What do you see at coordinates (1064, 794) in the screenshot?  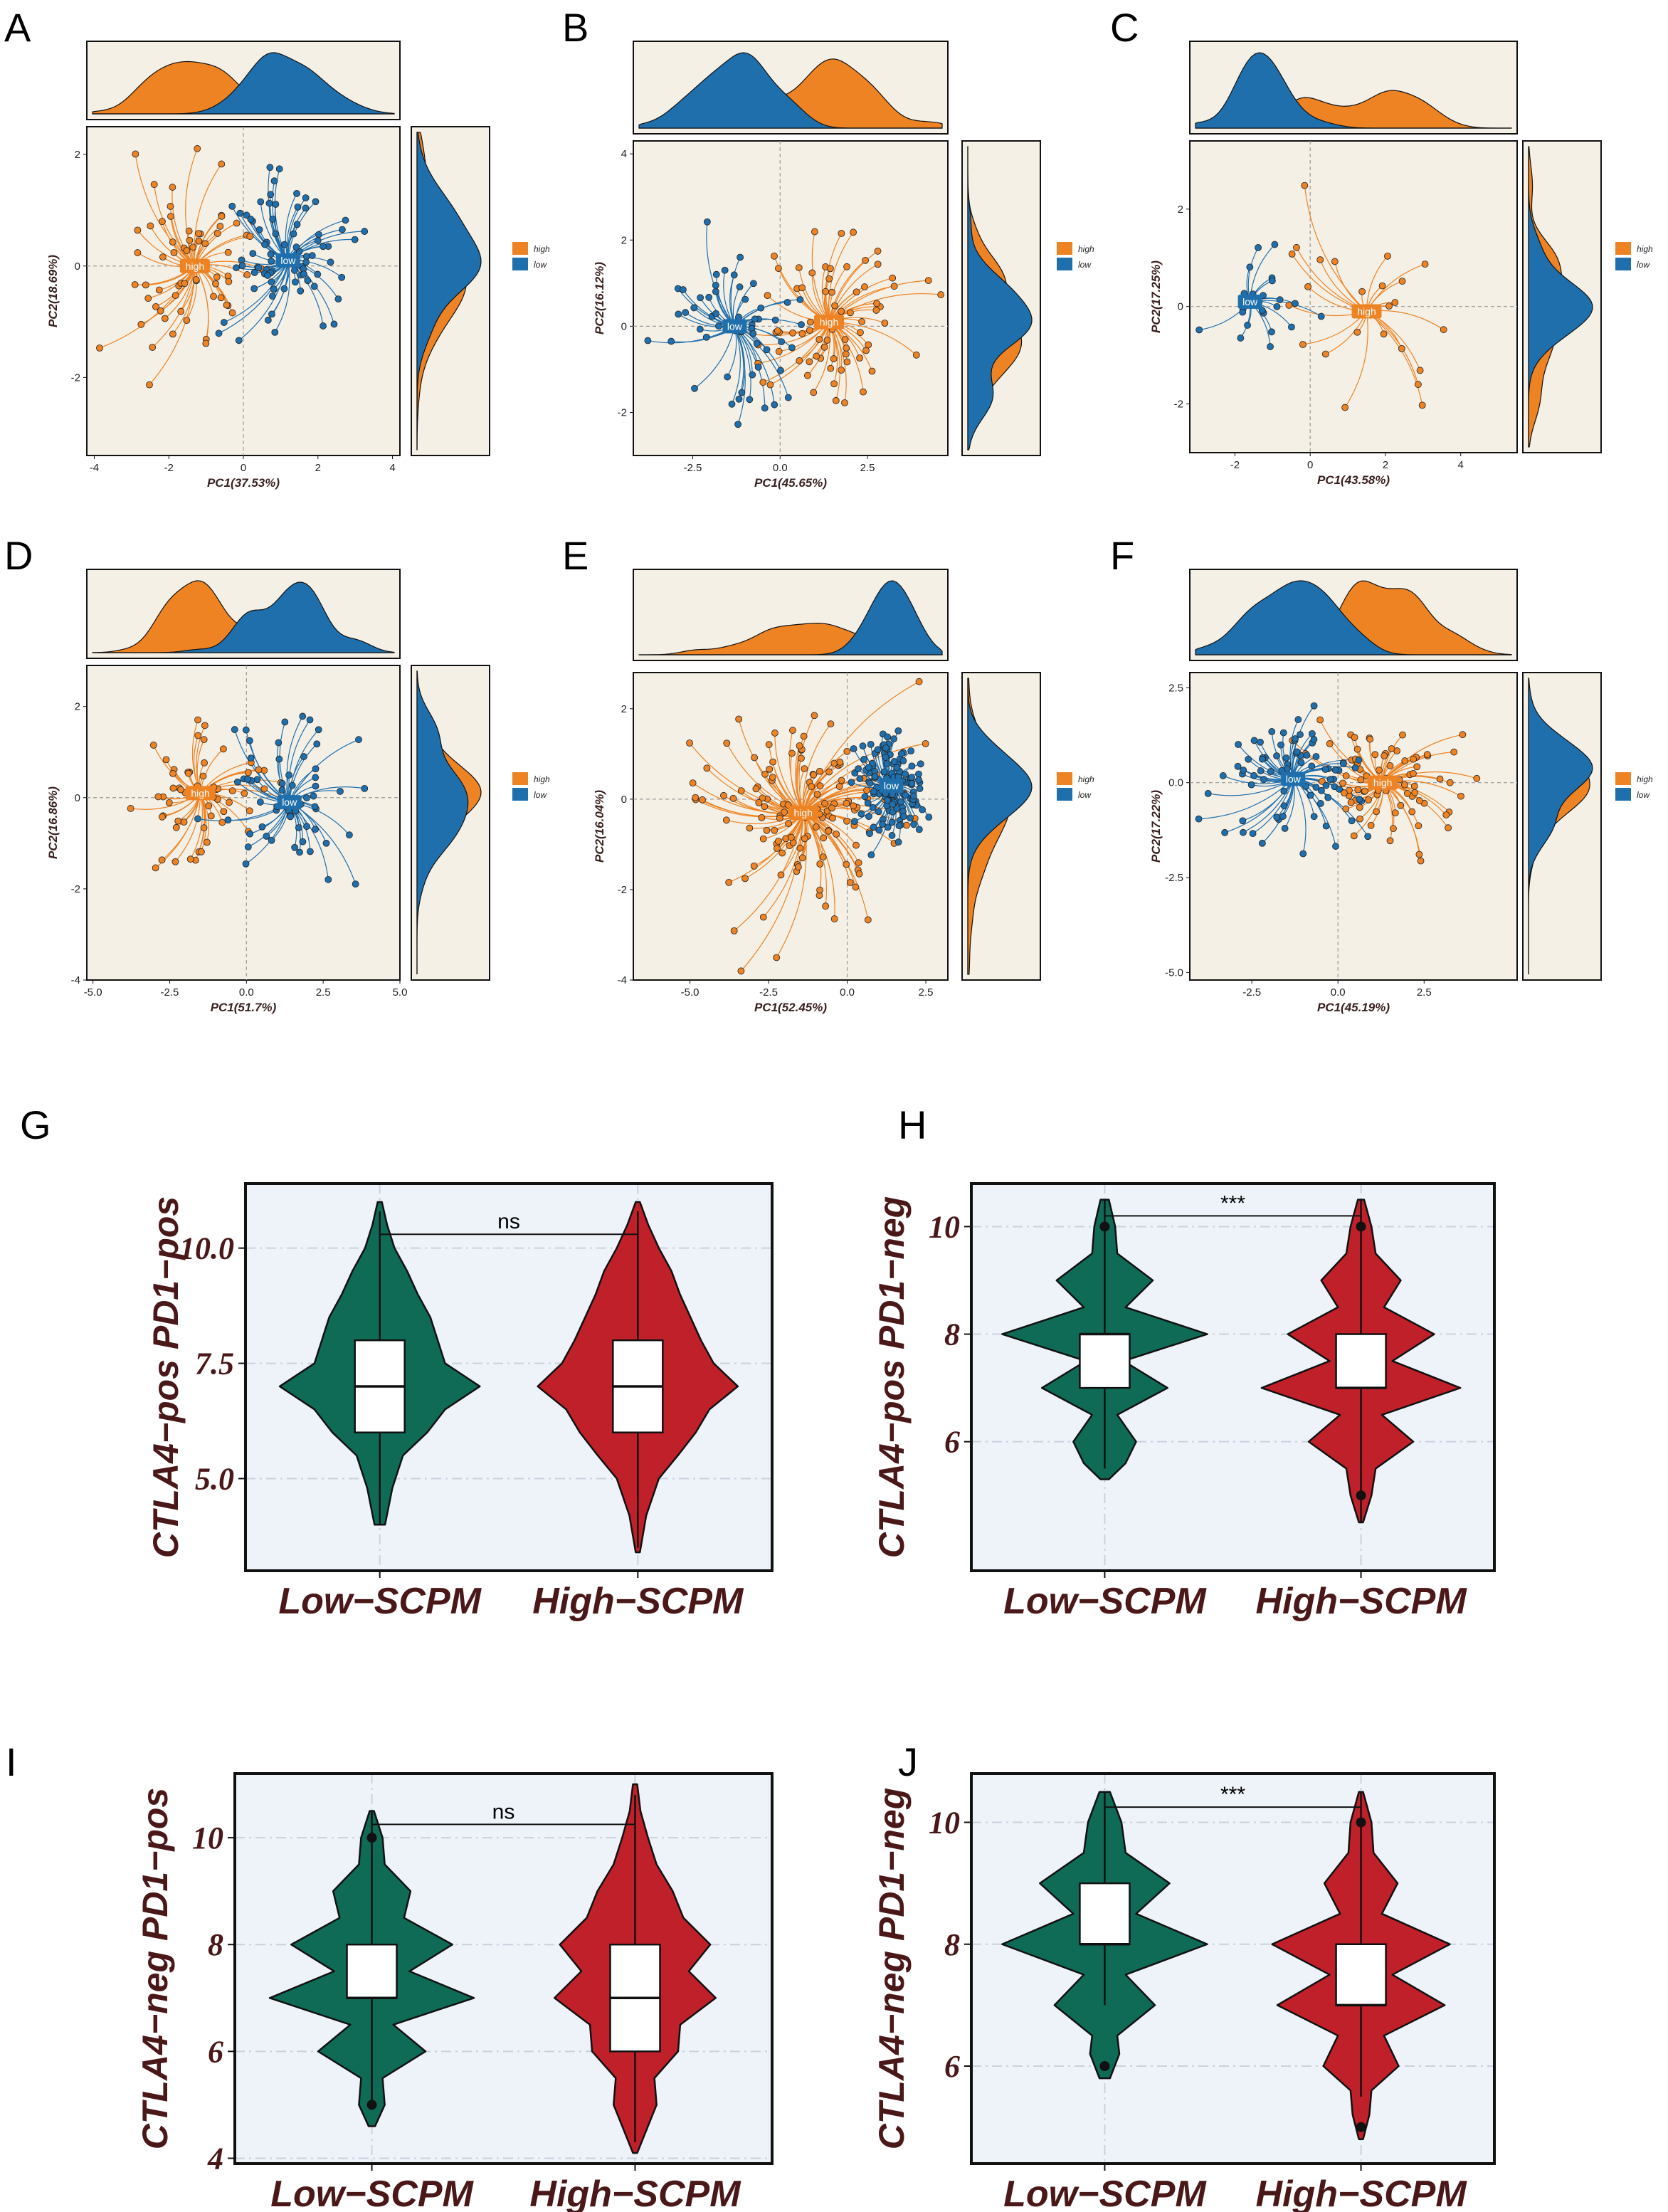 I see `legend-swatch-low` at bounding box center [1064, 794].